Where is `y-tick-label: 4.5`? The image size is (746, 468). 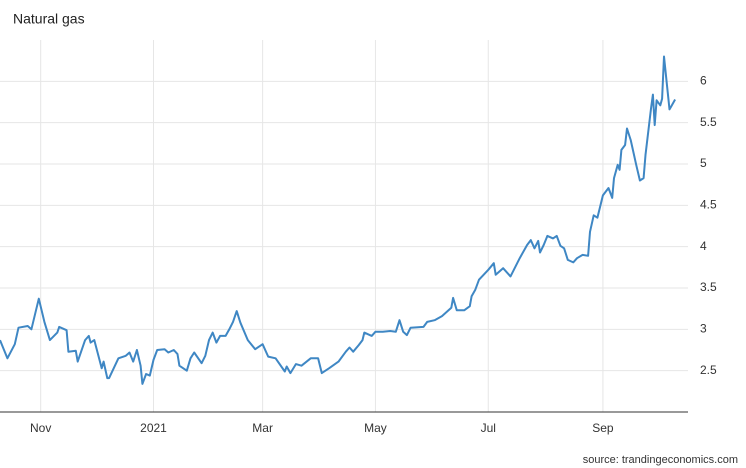
y-tick-label: 4.5 is located at coordinates (708, 205).